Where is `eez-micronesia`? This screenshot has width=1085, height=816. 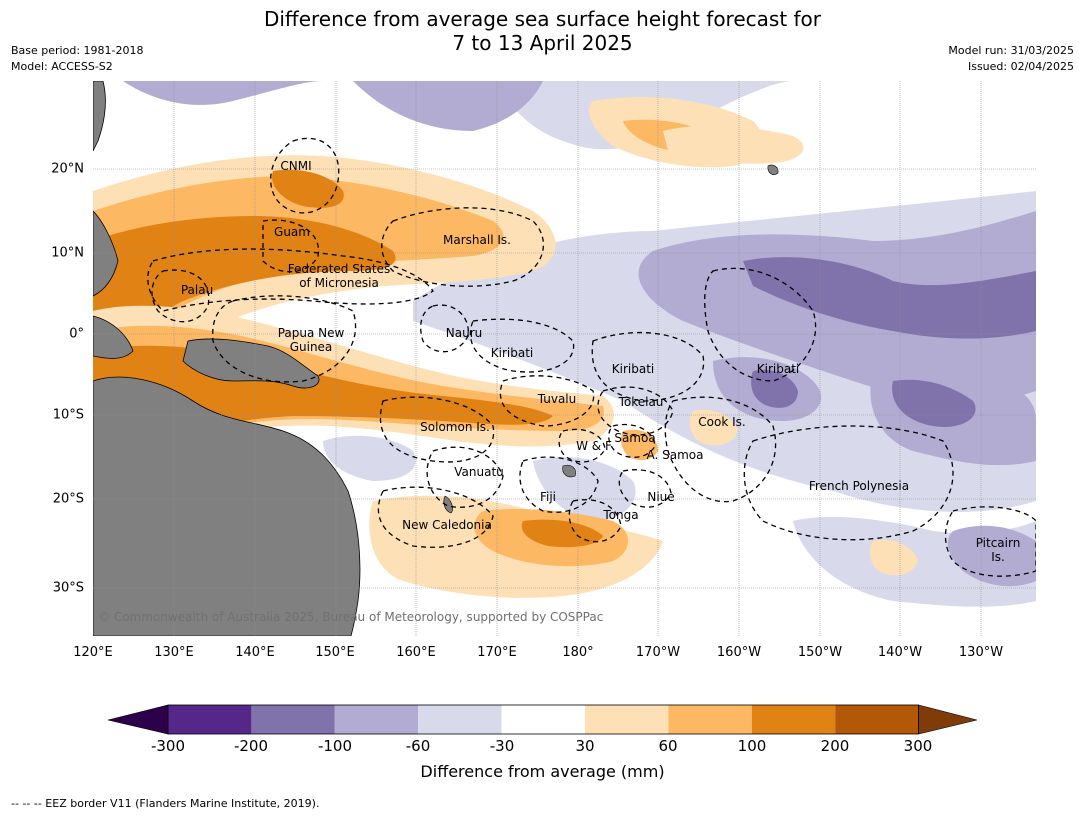 eez-micronesia is located at coordinates (290, 280).